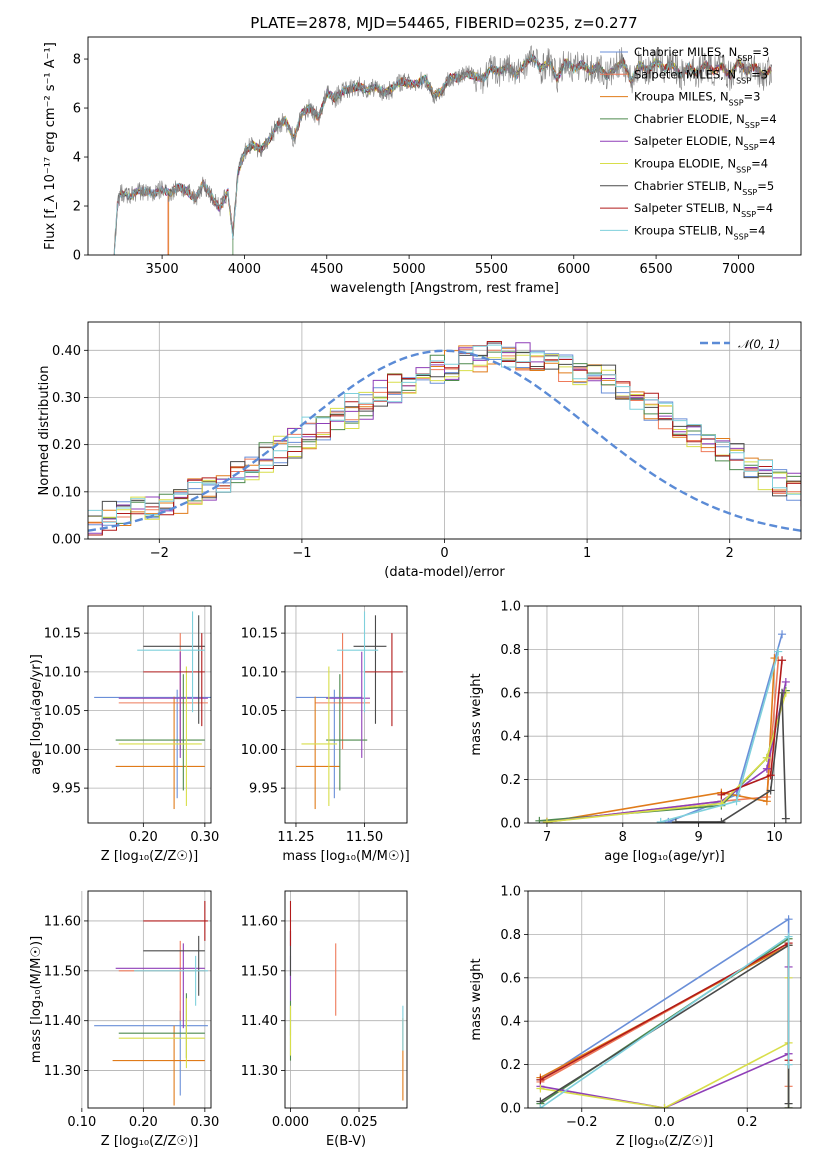  Describe the element at coordinates (701, 166) in the screenshot. I see `legend-label: Kroupa ELODIE, NSSP=4` at that location.